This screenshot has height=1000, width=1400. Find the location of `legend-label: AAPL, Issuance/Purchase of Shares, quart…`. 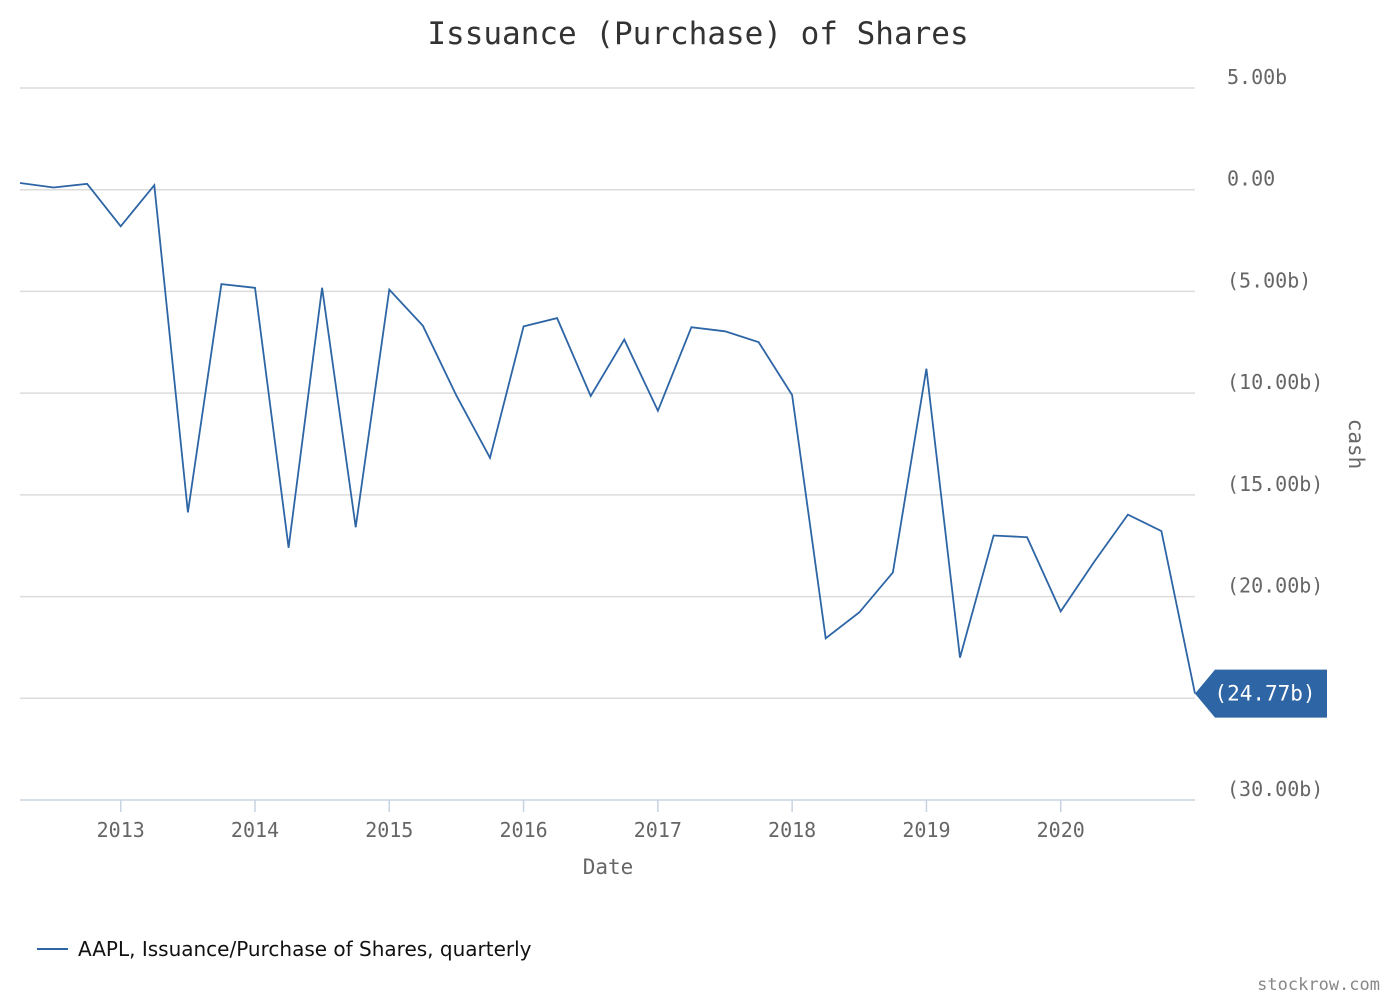

legend-label: AAPL, Issuance/Purchase of Shares, quart… is located at coordinates (305, 949).